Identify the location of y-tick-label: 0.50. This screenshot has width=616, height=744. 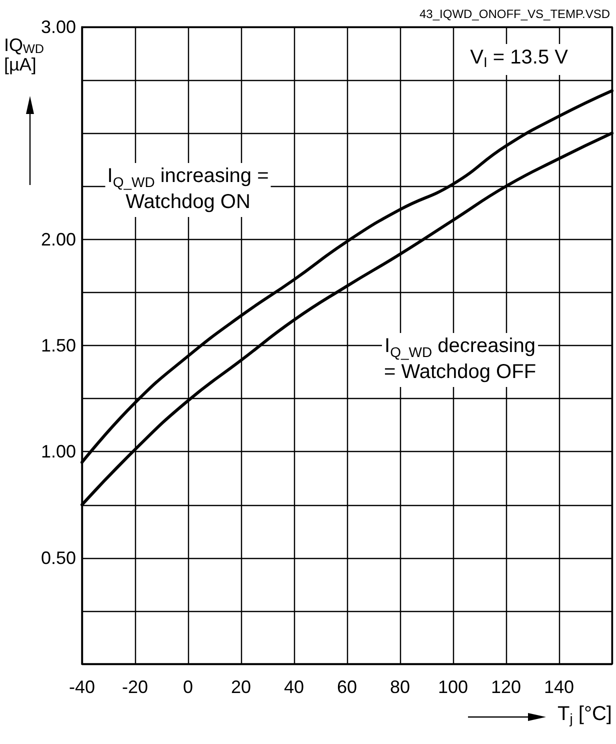
(58, 558).